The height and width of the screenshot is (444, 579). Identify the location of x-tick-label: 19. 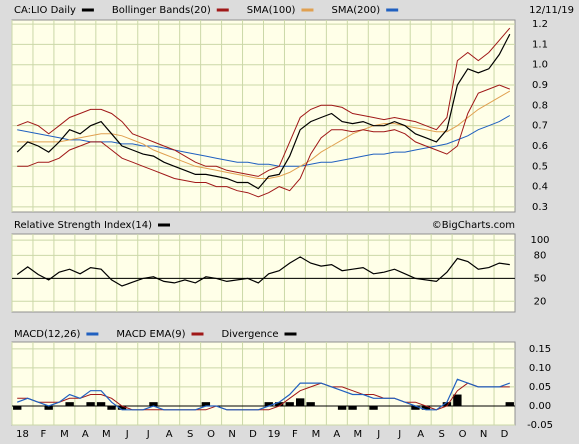
(274, 434).